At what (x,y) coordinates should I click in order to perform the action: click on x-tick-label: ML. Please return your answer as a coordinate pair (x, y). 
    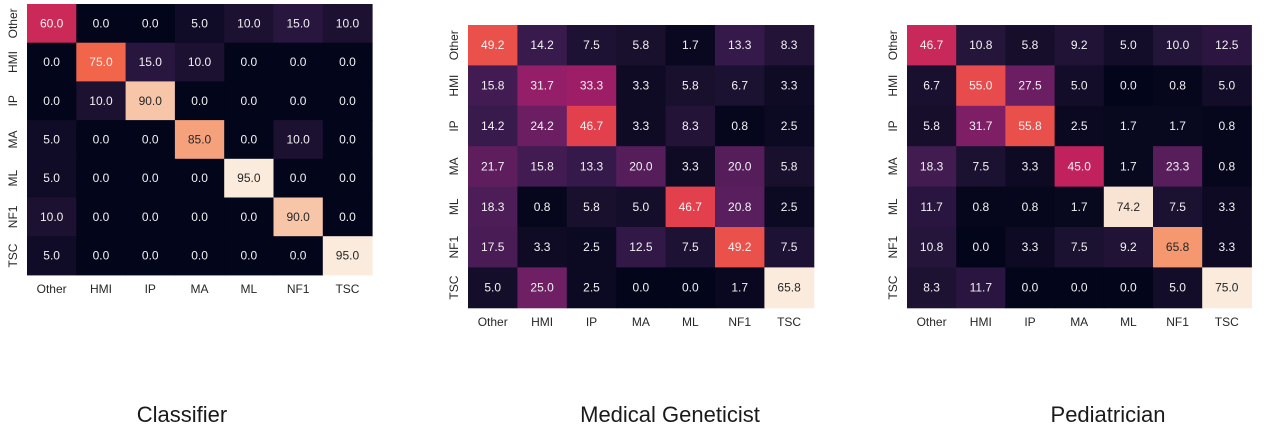
    Looking at the image, I should click on (690, 322).